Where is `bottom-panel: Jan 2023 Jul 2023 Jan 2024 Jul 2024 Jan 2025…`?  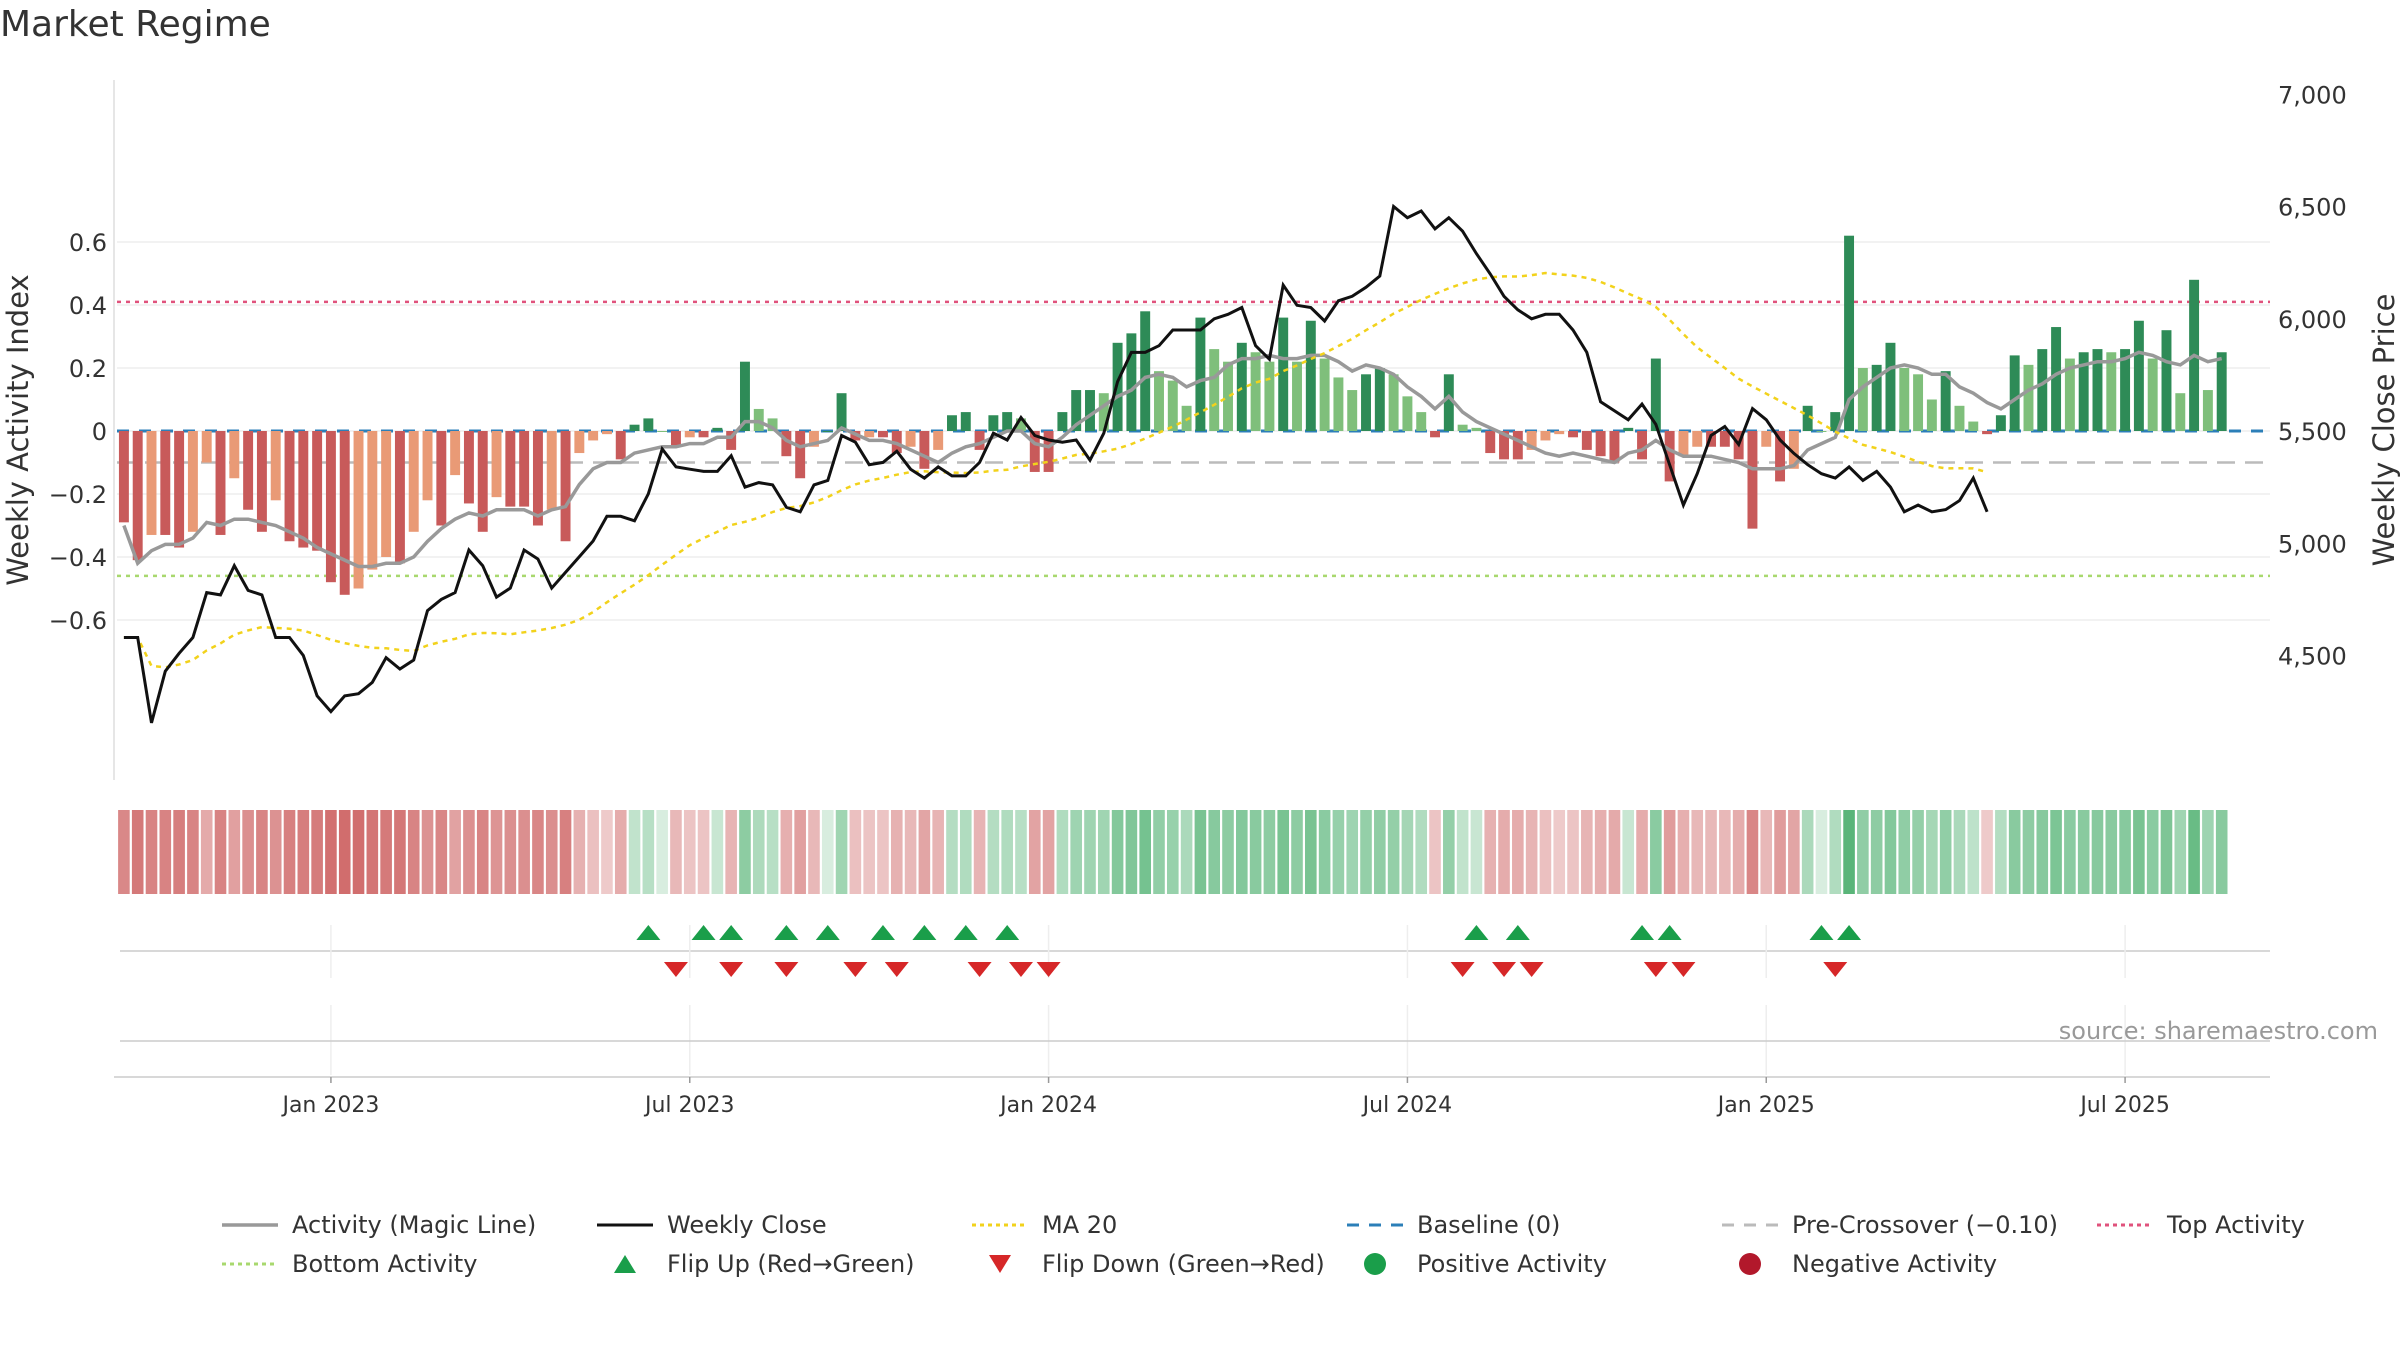
bottom-panel: Jan 2023 Jul 2023 Jan 2024 Jul 2024 Jan 2025… is located at coordinates (1192, 1061).